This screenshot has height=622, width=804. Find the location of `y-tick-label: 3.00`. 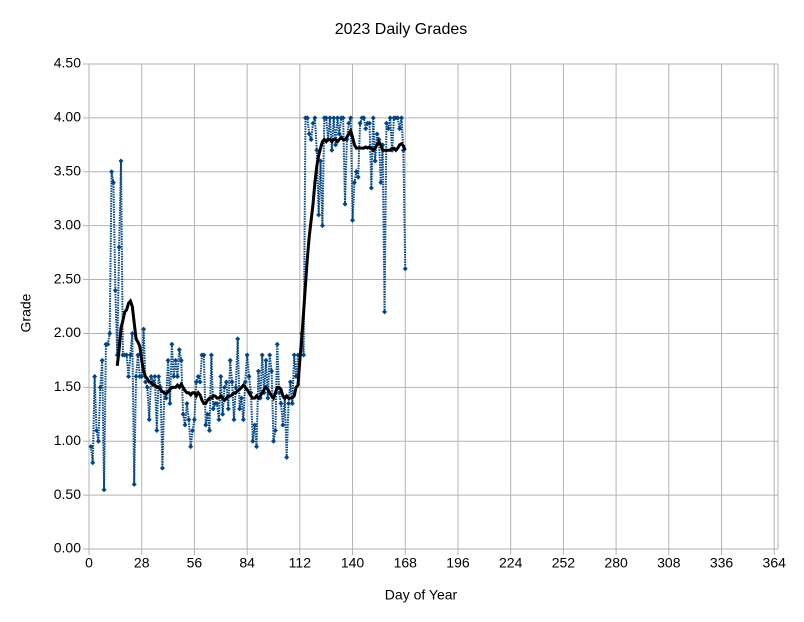

y-tick-label: 3.00 is located at coordinates (67, 224).